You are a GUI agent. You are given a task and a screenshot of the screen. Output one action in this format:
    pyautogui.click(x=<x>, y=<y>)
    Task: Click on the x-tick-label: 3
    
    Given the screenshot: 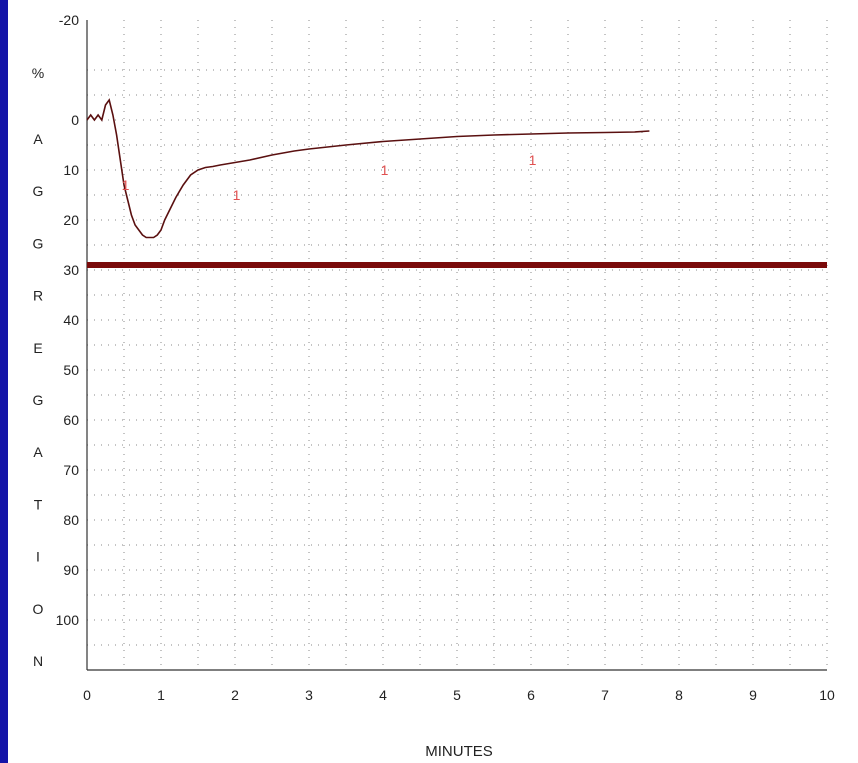 What is the action you would take?
    pyautogui.click(x=309, y=695)
    